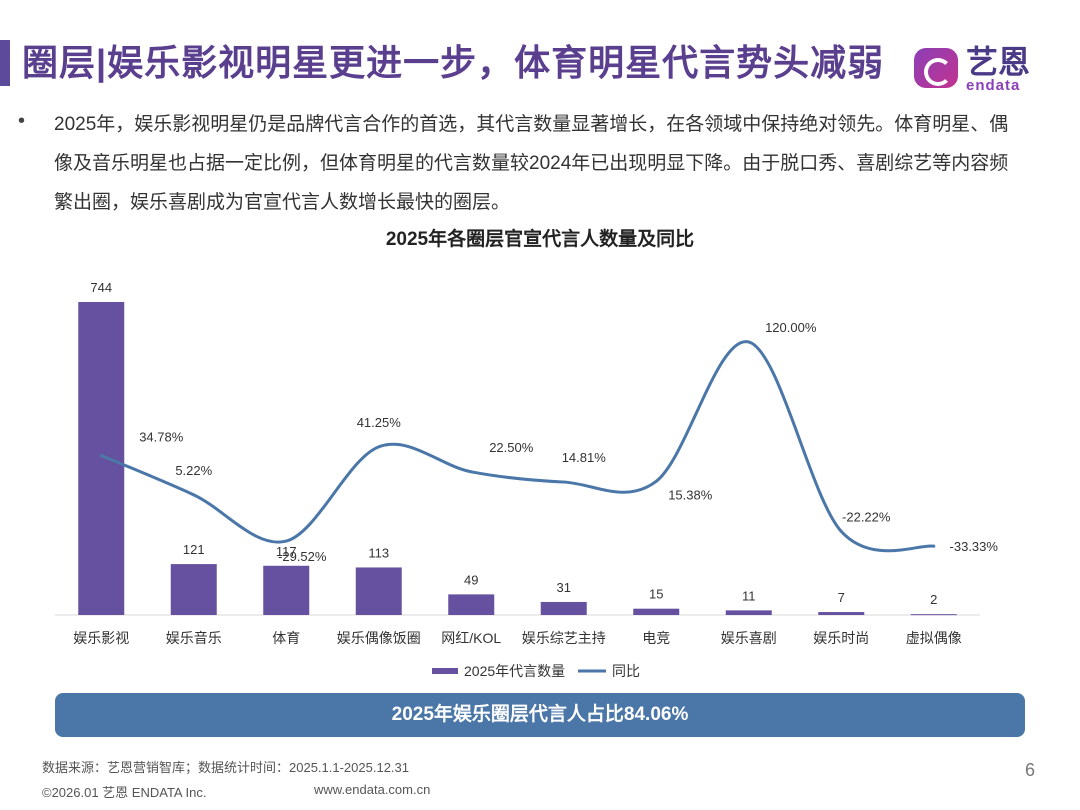 The height and width of the screenshot is (810, 1080). Describe the element at coordinates (194, 549) in the screenshot. I see `bar-value-label-2: 121` at that location.